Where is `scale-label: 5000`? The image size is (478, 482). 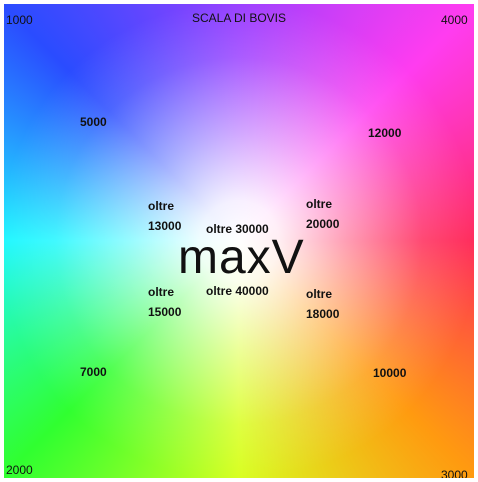
scale-label: 5000 is located at coordinates (93, 122).